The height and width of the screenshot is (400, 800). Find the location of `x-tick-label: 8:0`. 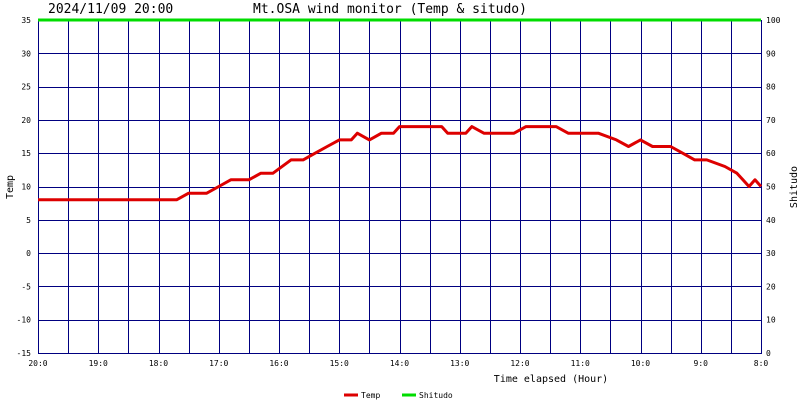

x-tick-label: 8:0 is located at coordinates (761, 363).